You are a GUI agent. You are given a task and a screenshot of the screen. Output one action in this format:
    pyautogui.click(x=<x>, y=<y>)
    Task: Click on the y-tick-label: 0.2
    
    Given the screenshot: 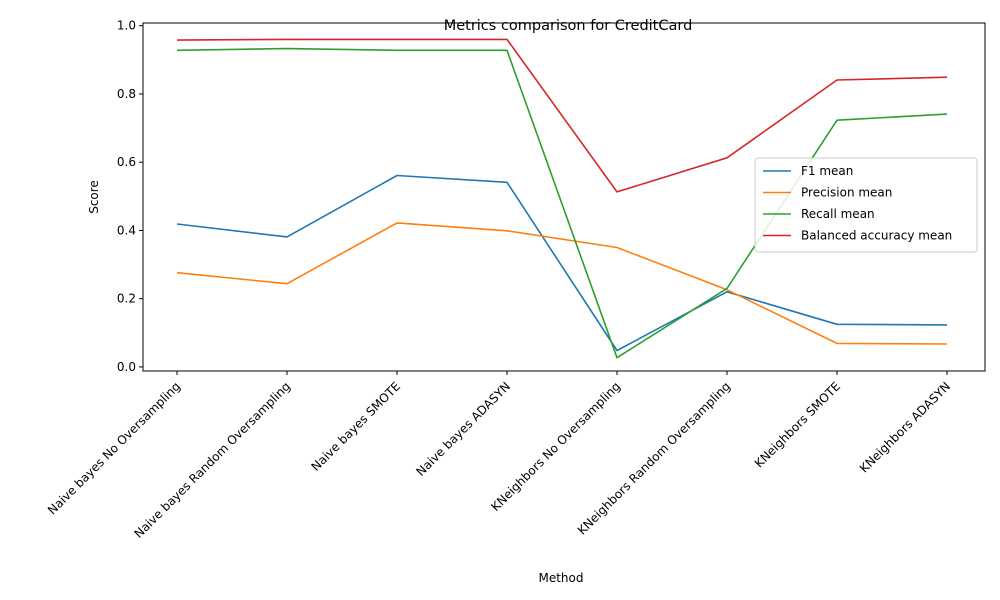 What is the action you would take?
    pyautogui.click(x=126, y=299)
    